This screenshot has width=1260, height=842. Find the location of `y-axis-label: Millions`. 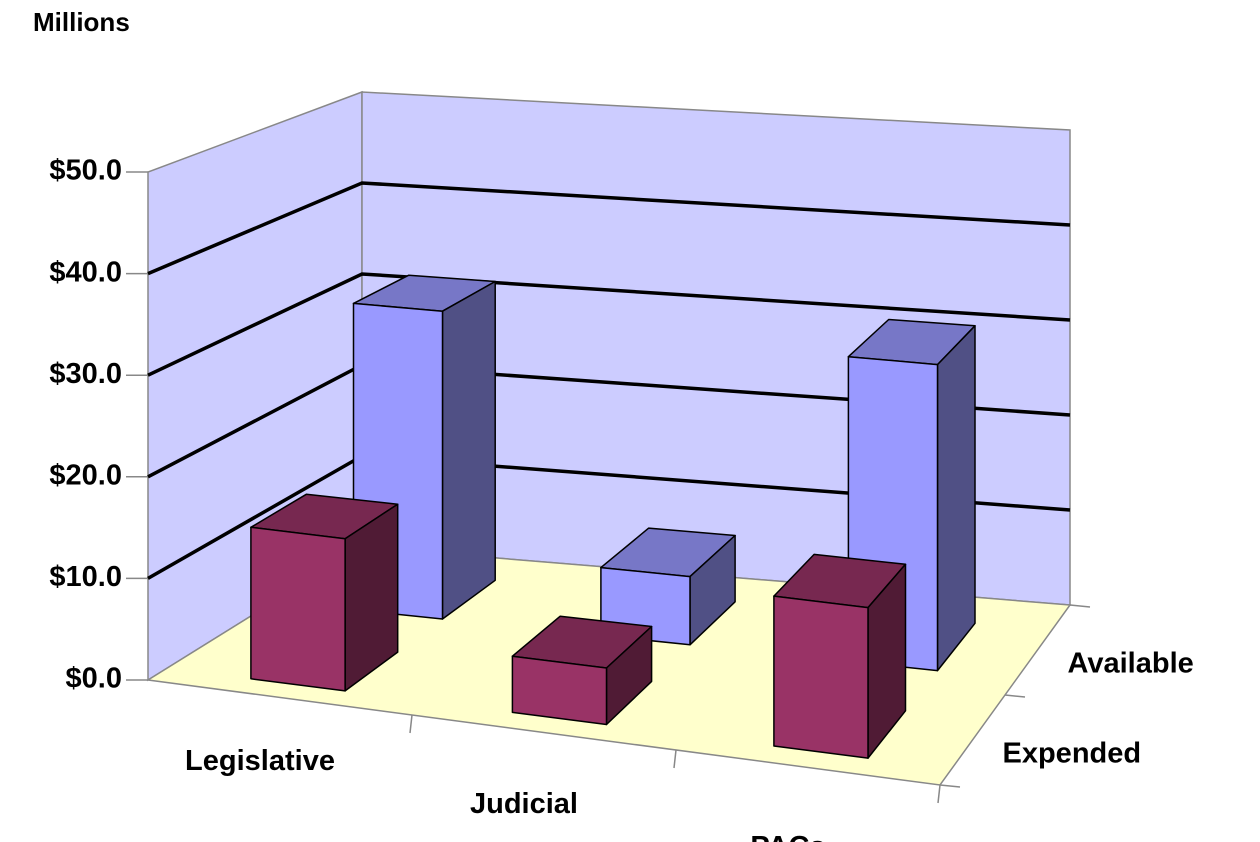

y-axis-label: Millions is located at coordinates (81, 22).